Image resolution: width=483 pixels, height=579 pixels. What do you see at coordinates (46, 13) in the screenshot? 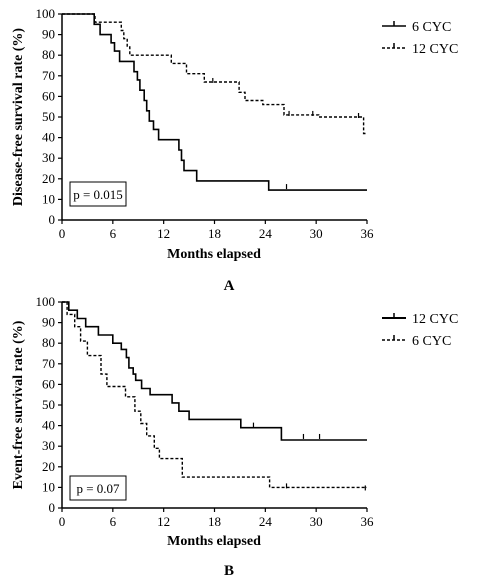
I see `panel-a-y-tick-label: 100` at bounding box center [46, 13].